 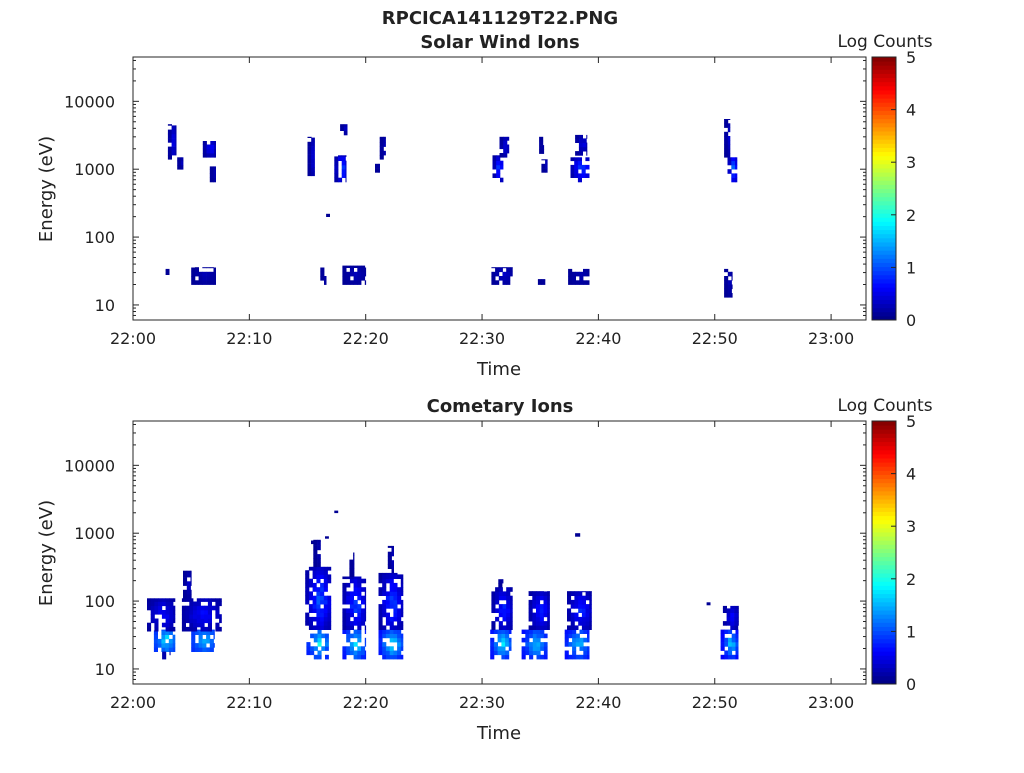 What do you see at coordinates (911, 162) in the screenshot?
I see `colorbar-tick-label: 3` at bounding box center [911, 162].